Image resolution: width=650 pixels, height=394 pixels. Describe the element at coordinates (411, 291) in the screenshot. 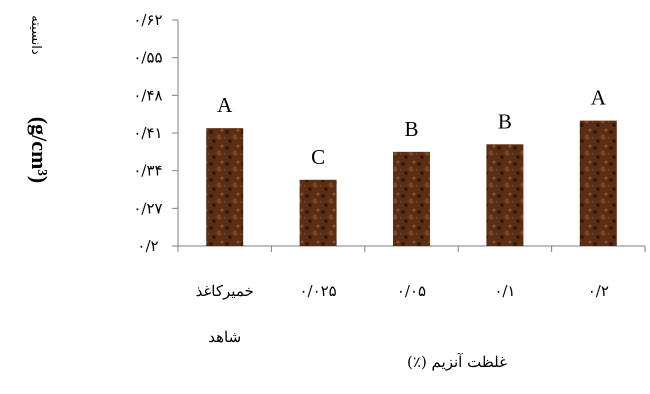

I see `category-label: ۰/۰۵` at that location.